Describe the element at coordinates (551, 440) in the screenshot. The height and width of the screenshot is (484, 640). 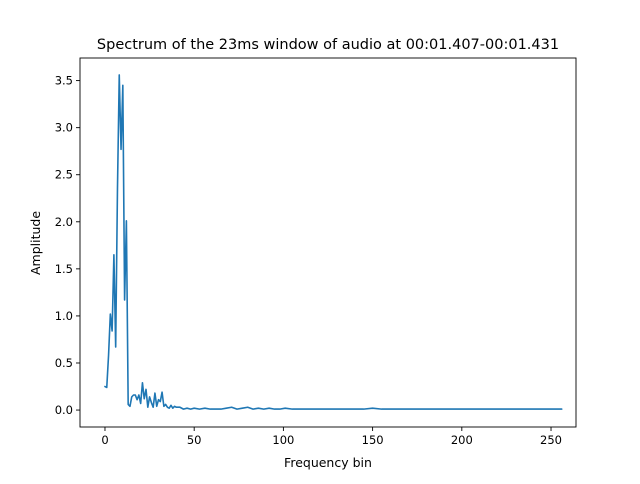
I see `x-tick-label: 250` at that location.